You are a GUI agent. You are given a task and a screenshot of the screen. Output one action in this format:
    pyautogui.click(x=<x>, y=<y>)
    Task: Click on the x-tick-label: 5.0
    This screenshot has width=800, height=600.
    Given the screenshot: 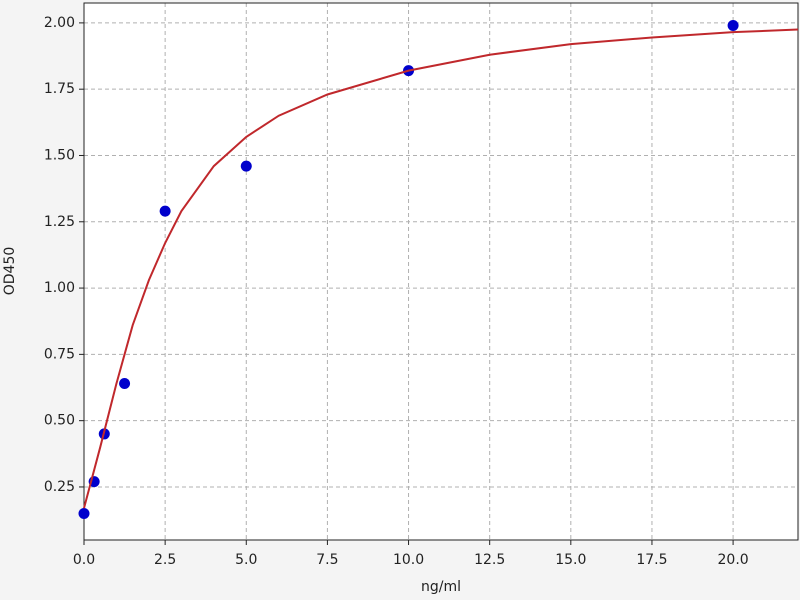 What is the action you would take?
    pyautogui.click(x=246, y=560)
    